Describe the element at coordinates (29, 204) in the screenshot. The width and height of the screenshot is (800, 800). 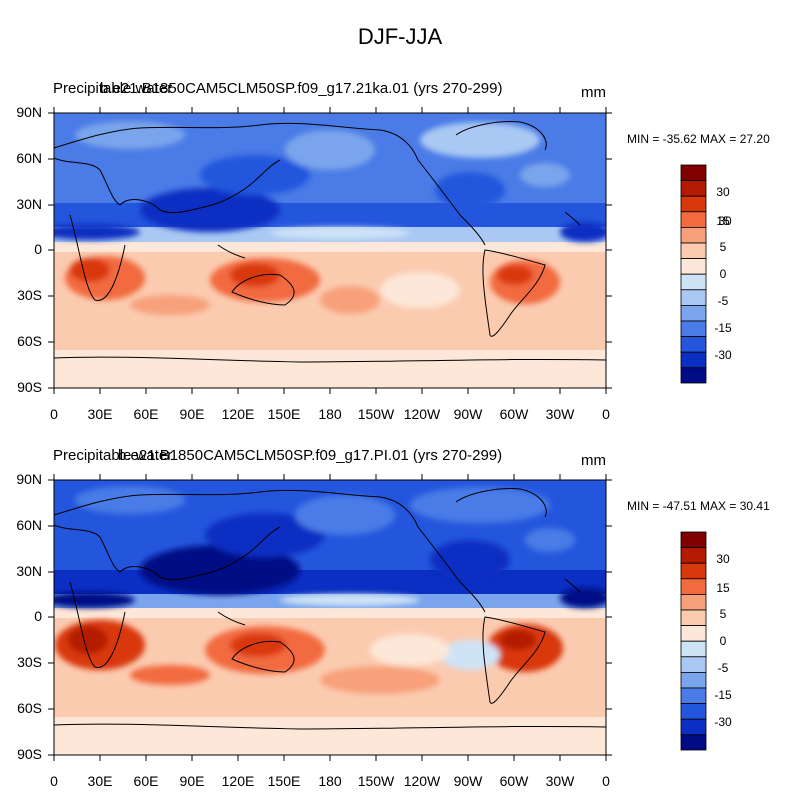
I see `top-lat-label-30n: 30N` at that location.